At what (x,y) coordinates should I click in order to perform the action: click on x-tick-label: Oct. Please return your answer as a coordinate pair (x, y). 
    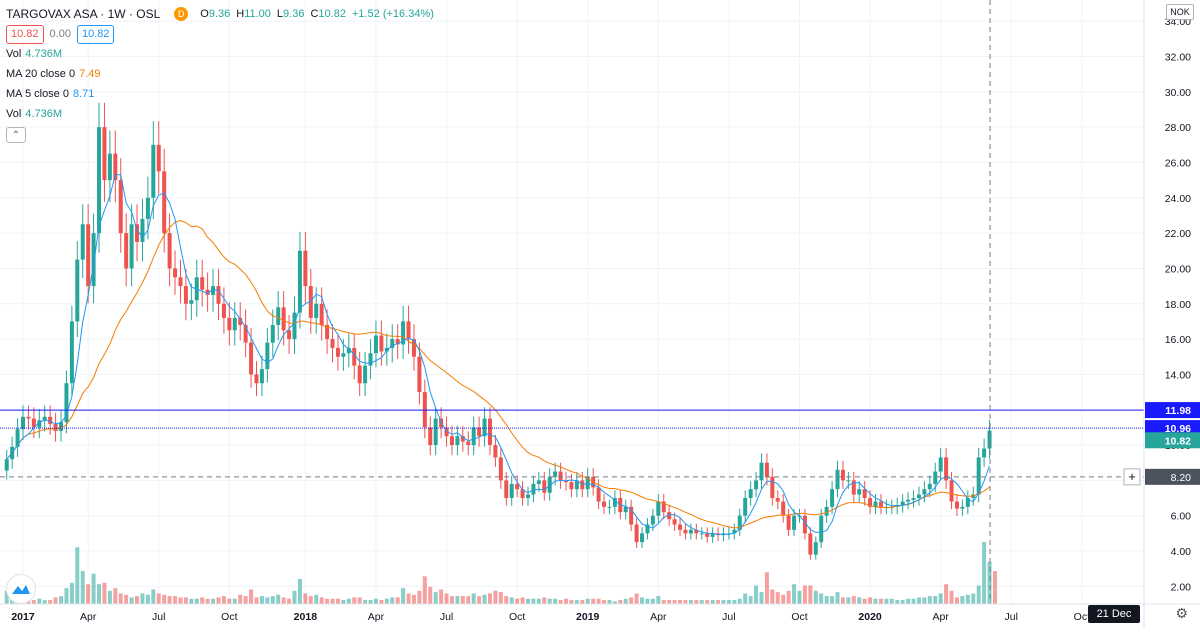
    Looking at the image, I should click on (1082, 617).